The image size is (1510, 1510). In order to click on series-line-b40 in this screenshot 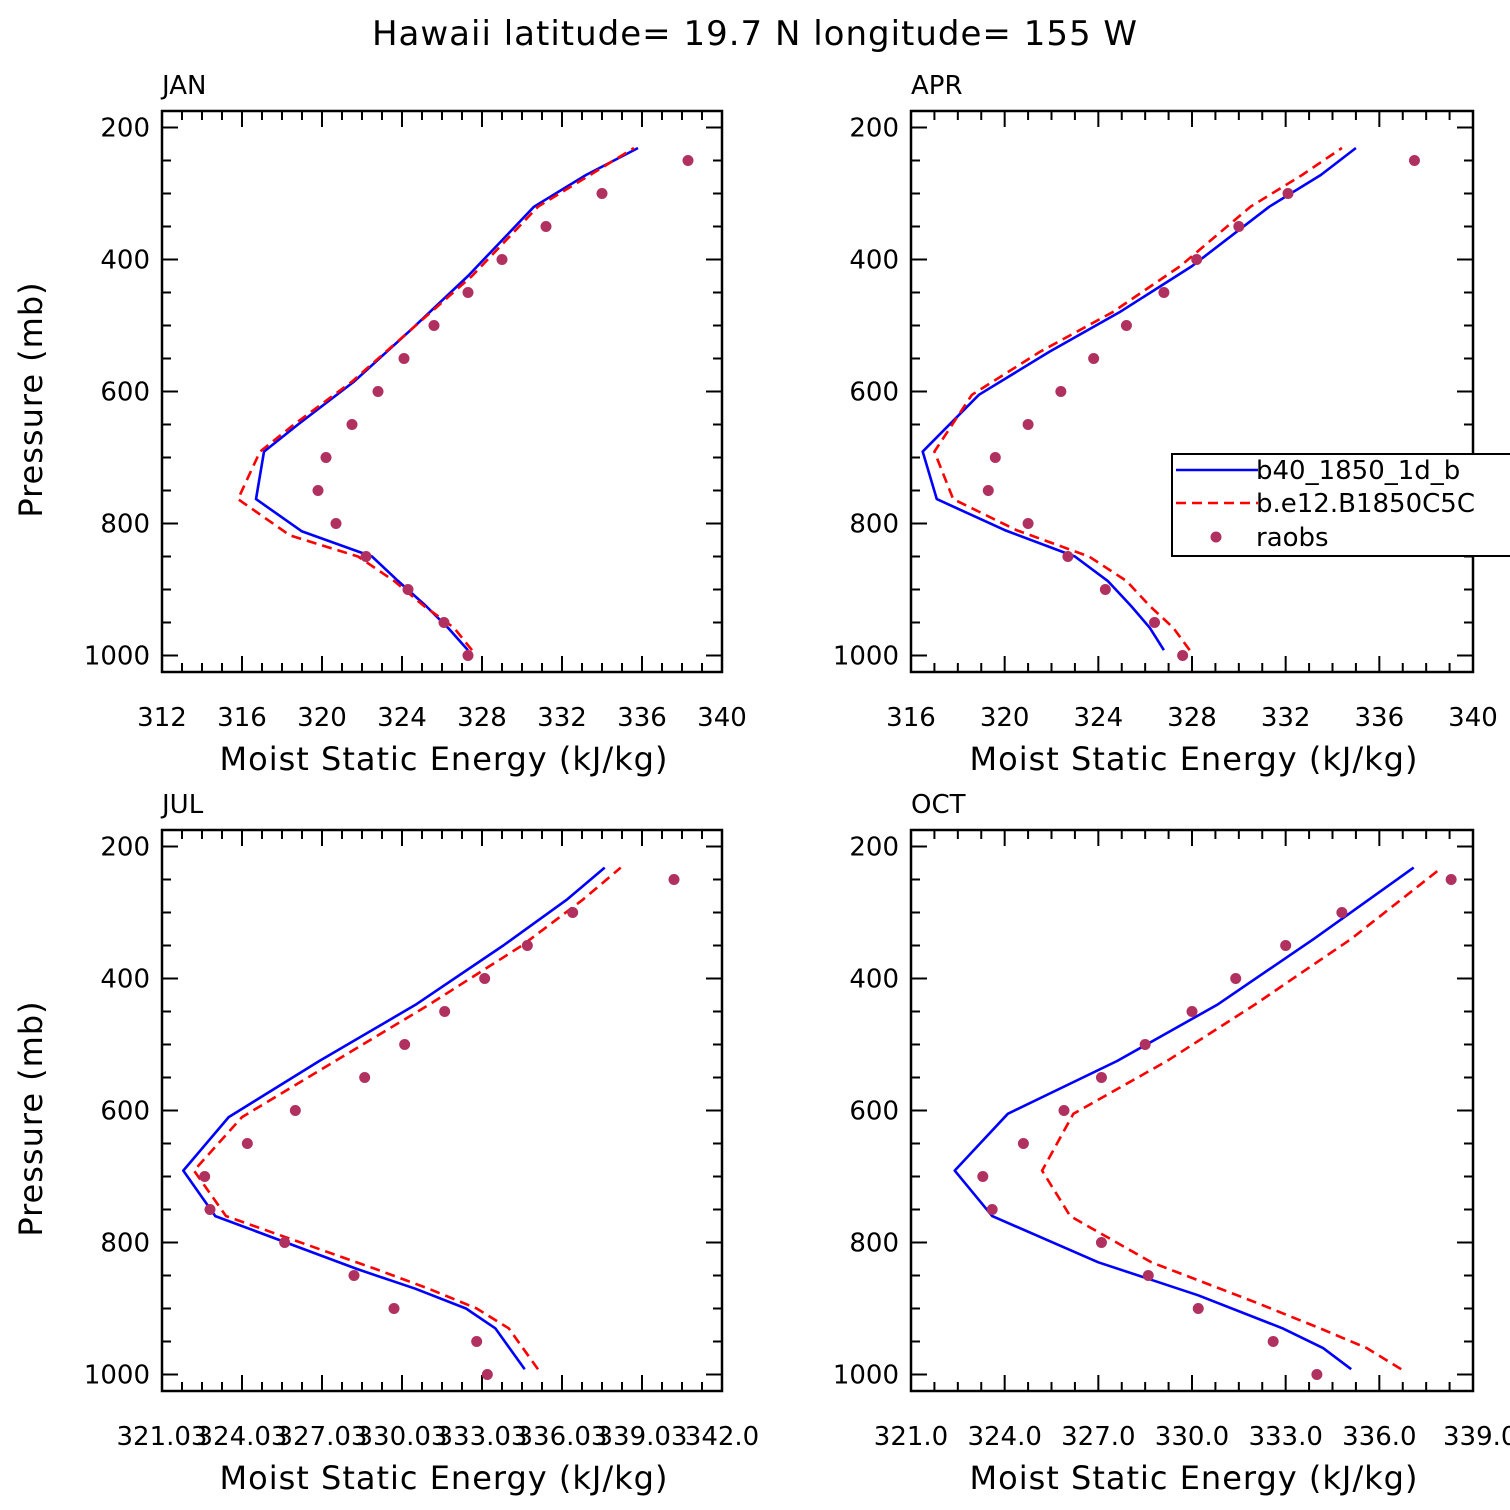, I will do `click(1184, 1118)`.